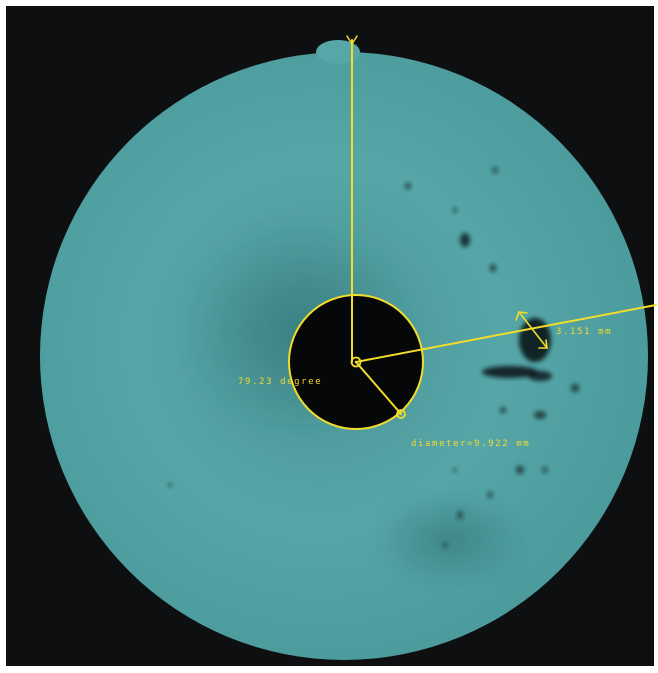  I want to click on defect-size-label: 3.151 mm, so click(584, 332).